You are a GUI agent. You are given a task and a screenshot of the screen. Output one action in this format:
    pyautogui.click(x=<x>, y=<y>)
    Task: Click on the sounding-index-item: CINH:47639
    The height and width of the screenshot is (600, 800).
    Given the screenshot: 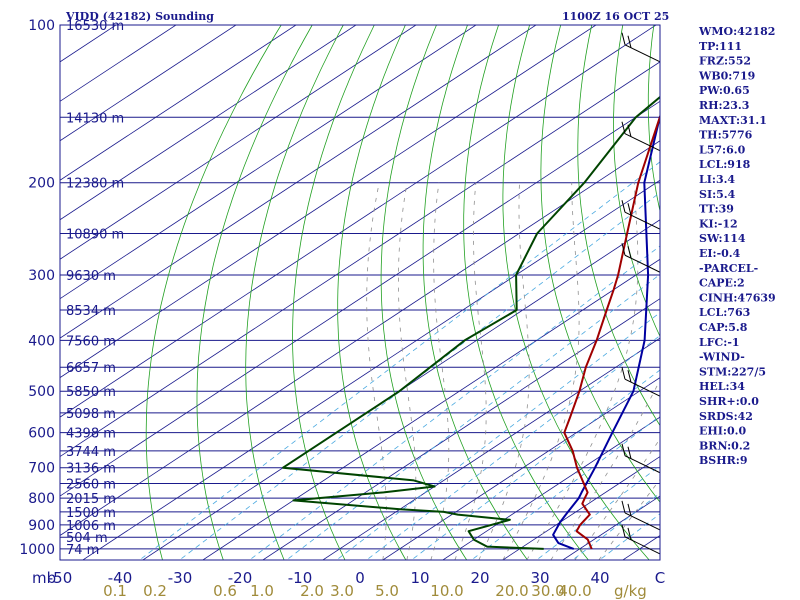 What is the action you would take?
    pyautogui.click(x=737, y=297)
    